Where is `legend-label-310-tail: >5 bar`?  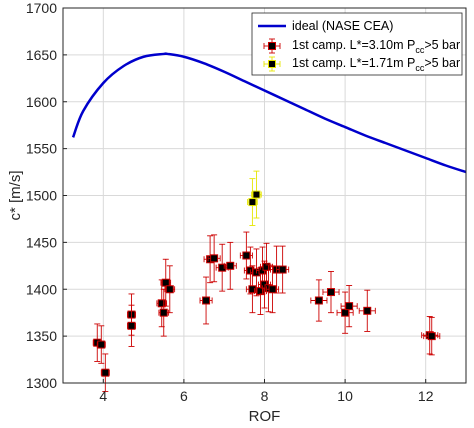
legend-label-310-tail: >5 bar is located at coordinates (442, 45).